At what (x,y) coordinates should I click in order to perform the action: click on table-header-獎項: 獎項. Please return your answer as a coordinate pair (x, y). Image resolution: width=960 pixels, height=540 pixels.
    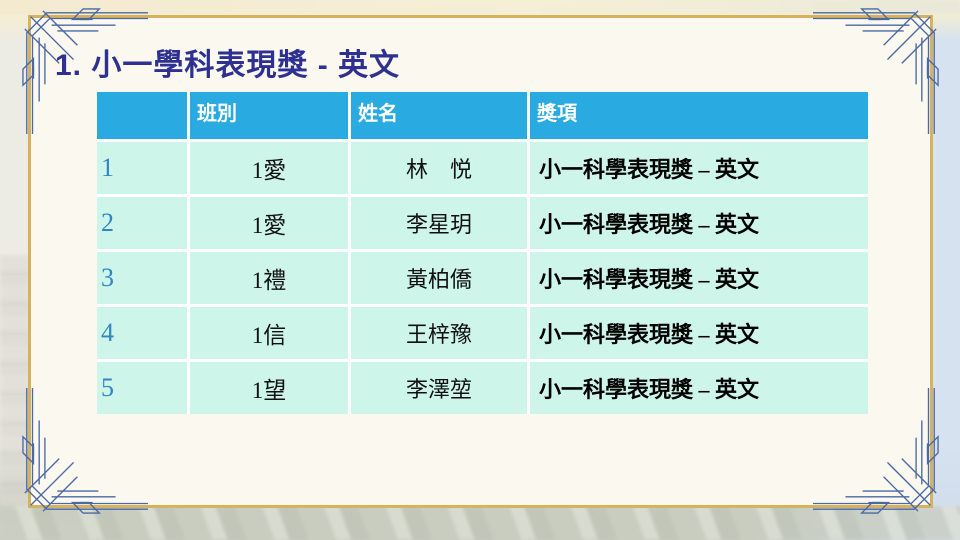
    Looking at the image, I should click on (699, 115).